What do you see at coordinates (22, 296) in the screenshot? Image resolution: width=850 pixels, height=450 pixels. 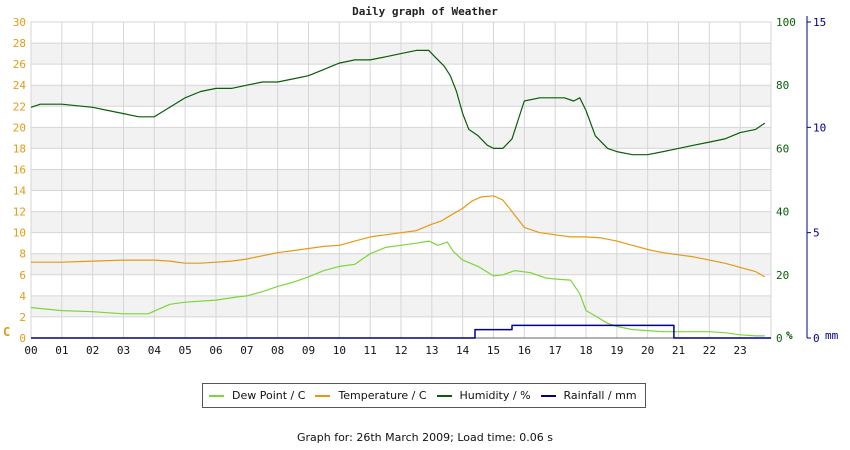 I see `y-tick-label-left: 4` at bounding box center [22, 296].